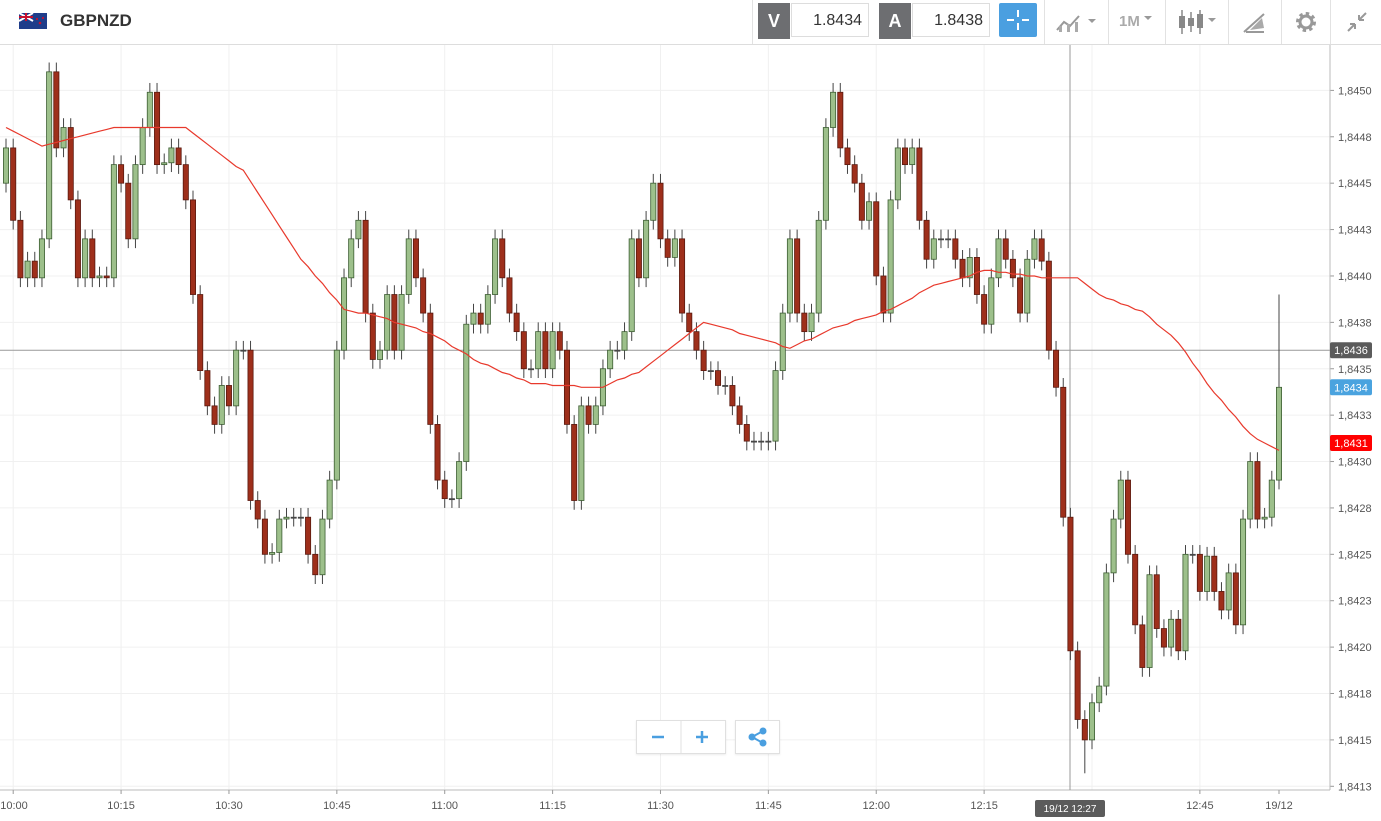  Describe the element at coordinates (1149, 19) in the screenshot. I see `dropdown-arrow` at that location.